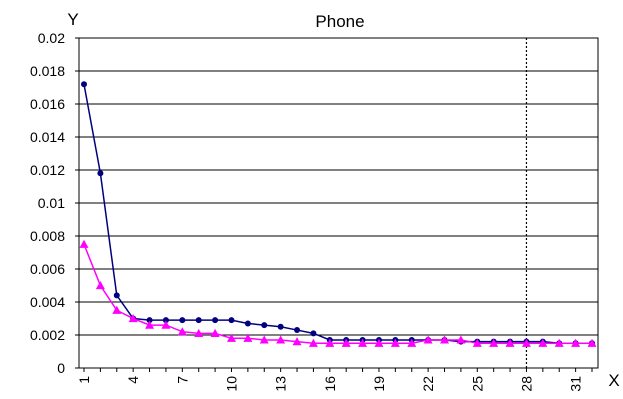 This screenshot has width=623, height=399. Describe the element at coordinates (47, 269) in the screenshot. I see `y-tick-label-3: 0.006` at that location.